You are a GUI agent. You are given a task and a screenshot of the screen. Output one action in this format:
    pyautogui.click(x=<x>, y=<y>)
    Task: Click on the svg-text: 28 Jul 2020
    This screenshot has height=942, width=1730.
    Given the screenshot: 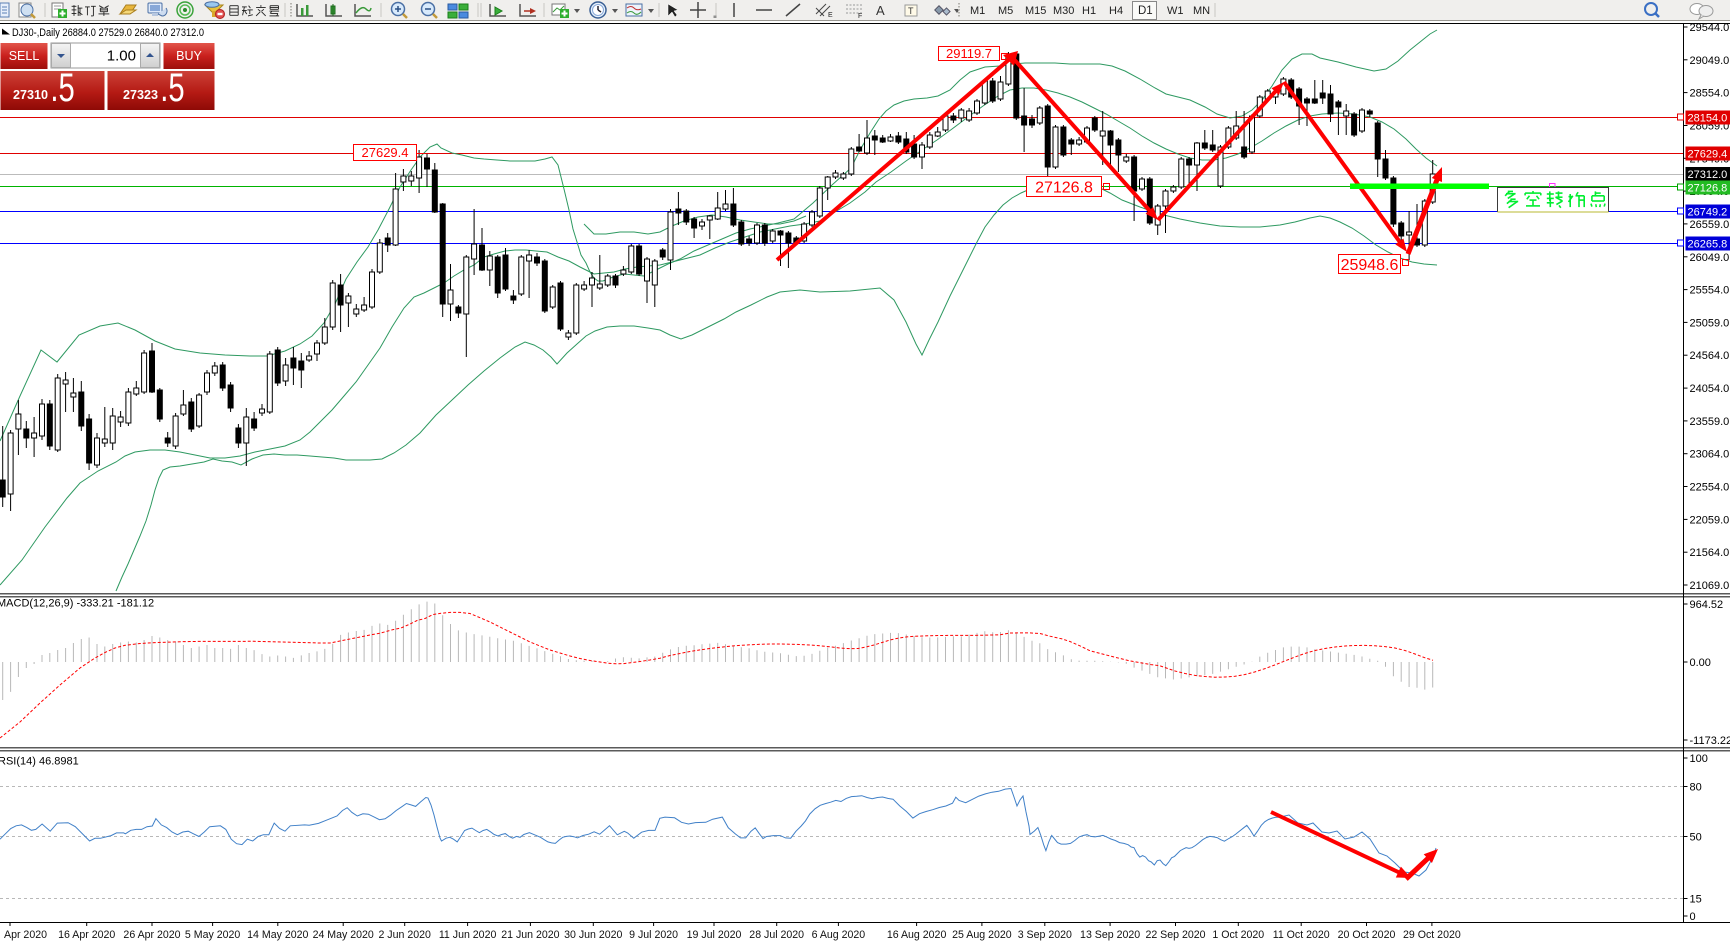 What is the action you would take?
    pyautogui.click(x=776, y=935)
    